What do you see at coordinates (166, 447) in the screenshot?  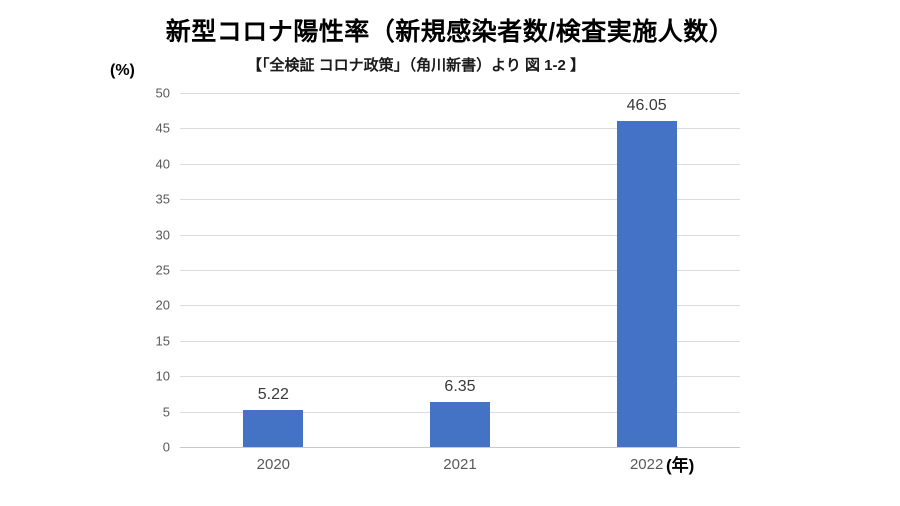 I see `y-axis-tick-label: 0` at bounding box center [166, 447].